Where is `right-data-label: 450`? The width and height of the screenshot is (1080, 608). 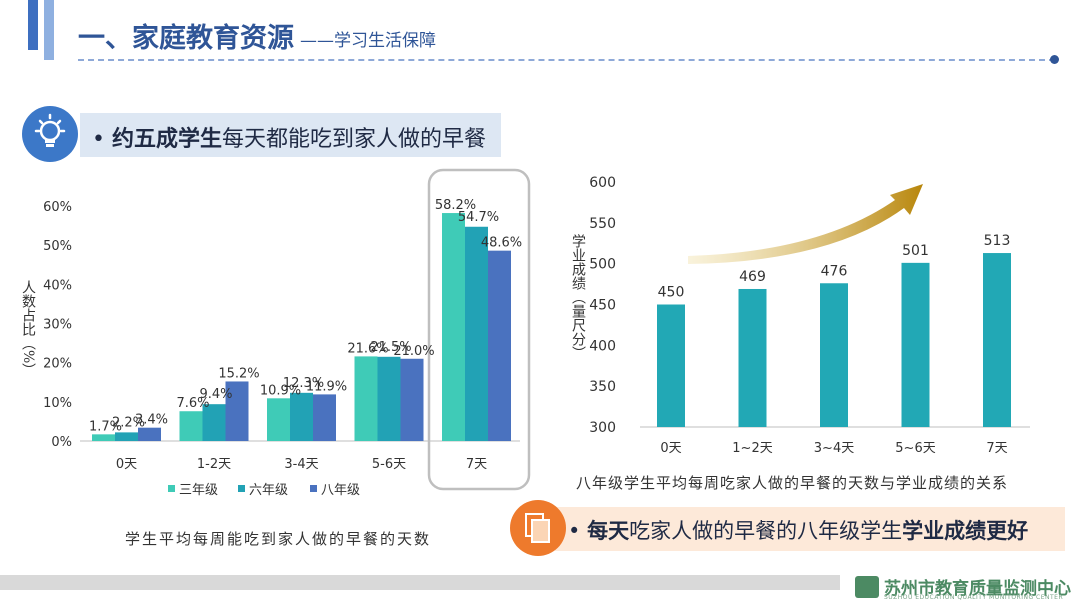
right-data-label: 450 is located at coordinates (671, 293).